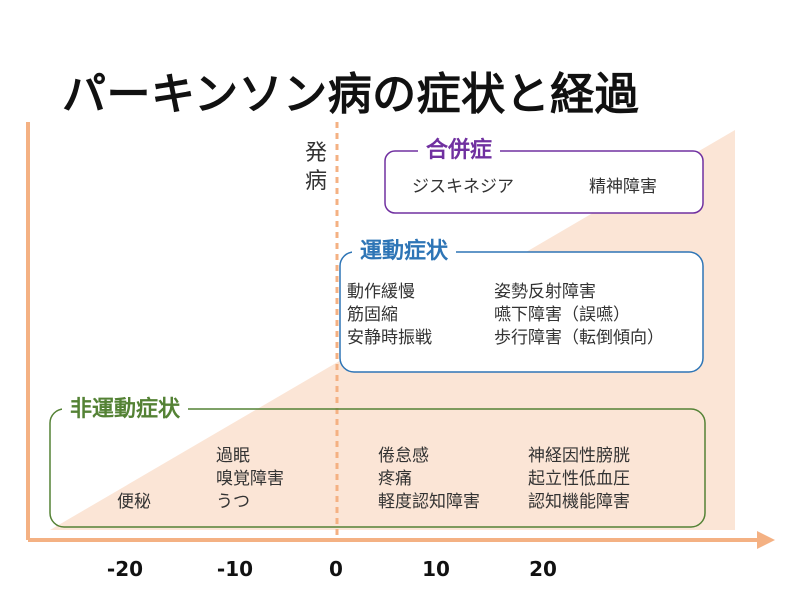 Image resolution: width=800 pixels, height=600 pixels. I want to click on symptom-item: ジスキネジア, so click(463, 187).